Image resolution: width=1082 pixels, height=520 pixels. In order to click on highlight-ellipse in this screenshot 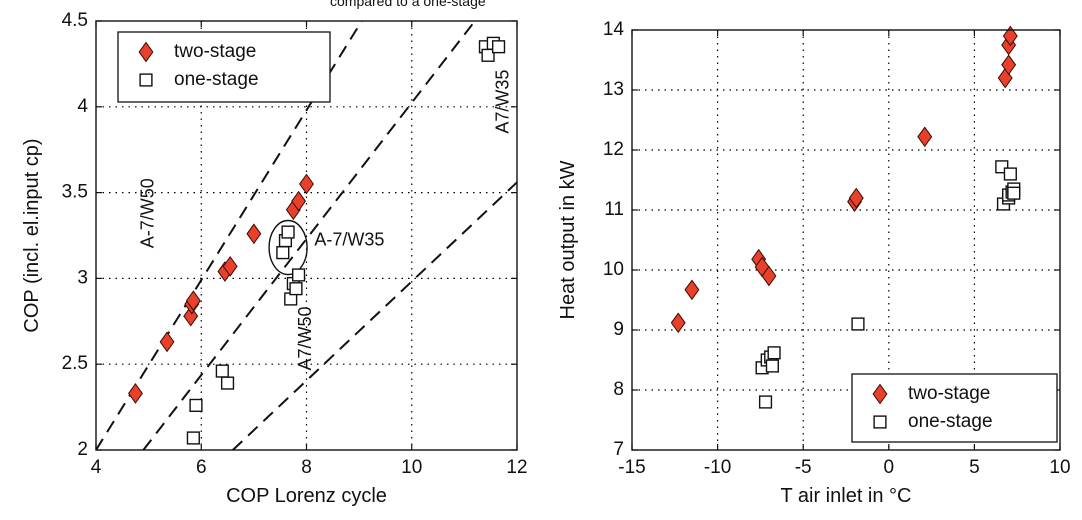, I will do `click(288, 247)`.